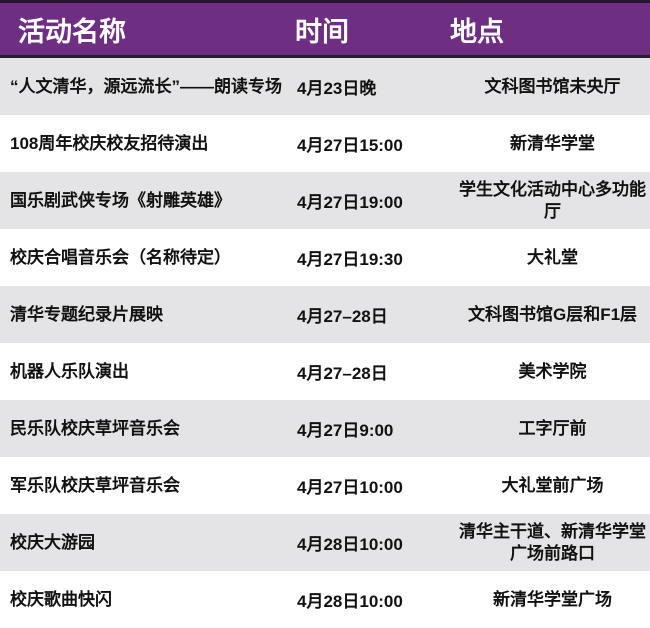 The width and height of the screenshot is (650, 628). Describe the element at coordinates (552, 485) in the screenshot. I see `event-place: 大礼堂前广场` at that location.